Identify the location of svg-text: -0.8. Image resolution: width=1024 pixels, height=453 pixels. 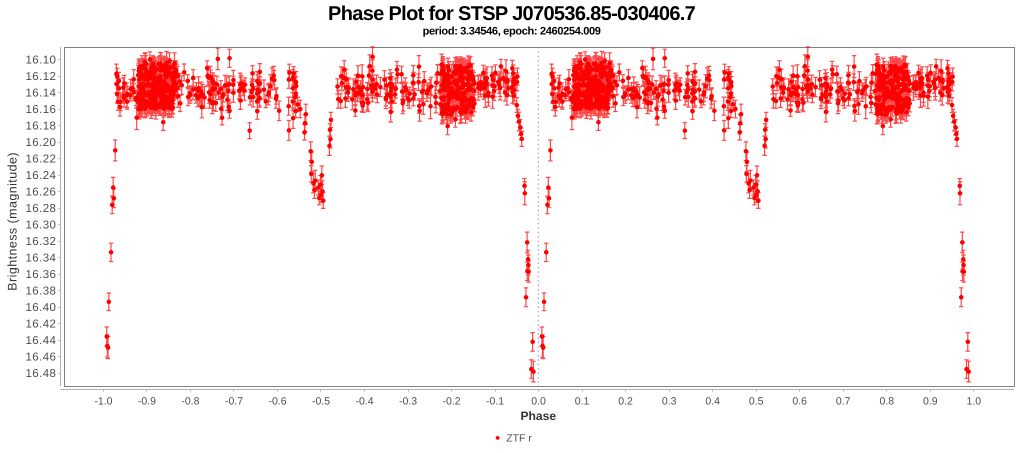
(190, 402).